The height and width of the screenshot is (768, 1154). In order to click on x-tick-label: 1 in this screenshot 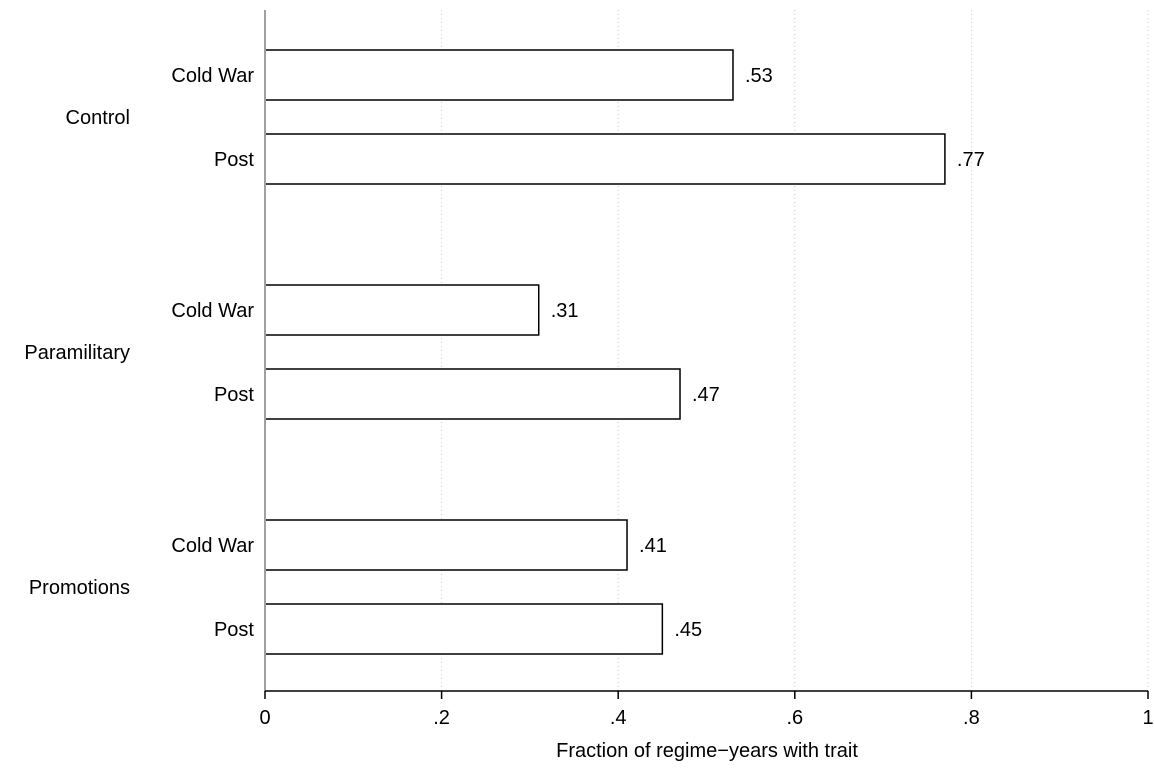, I will do `click(1147, 718)`.